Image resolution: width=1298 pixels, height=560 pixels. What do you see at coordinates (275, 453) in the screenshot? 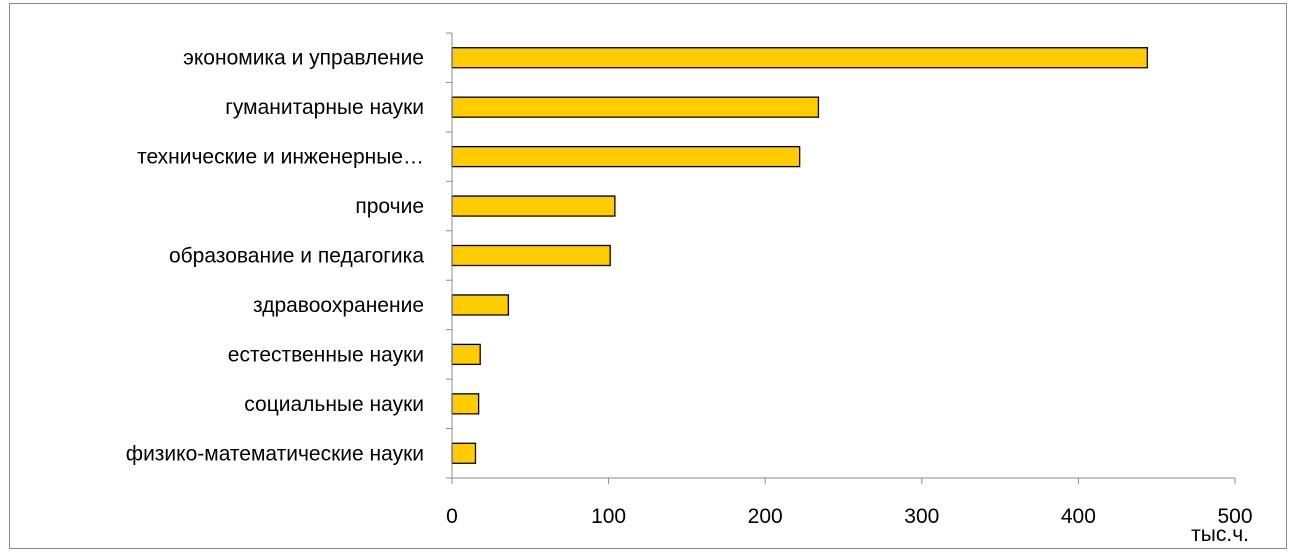
I see `category-label: физико-математические науки` at bounding box center [275, 453].